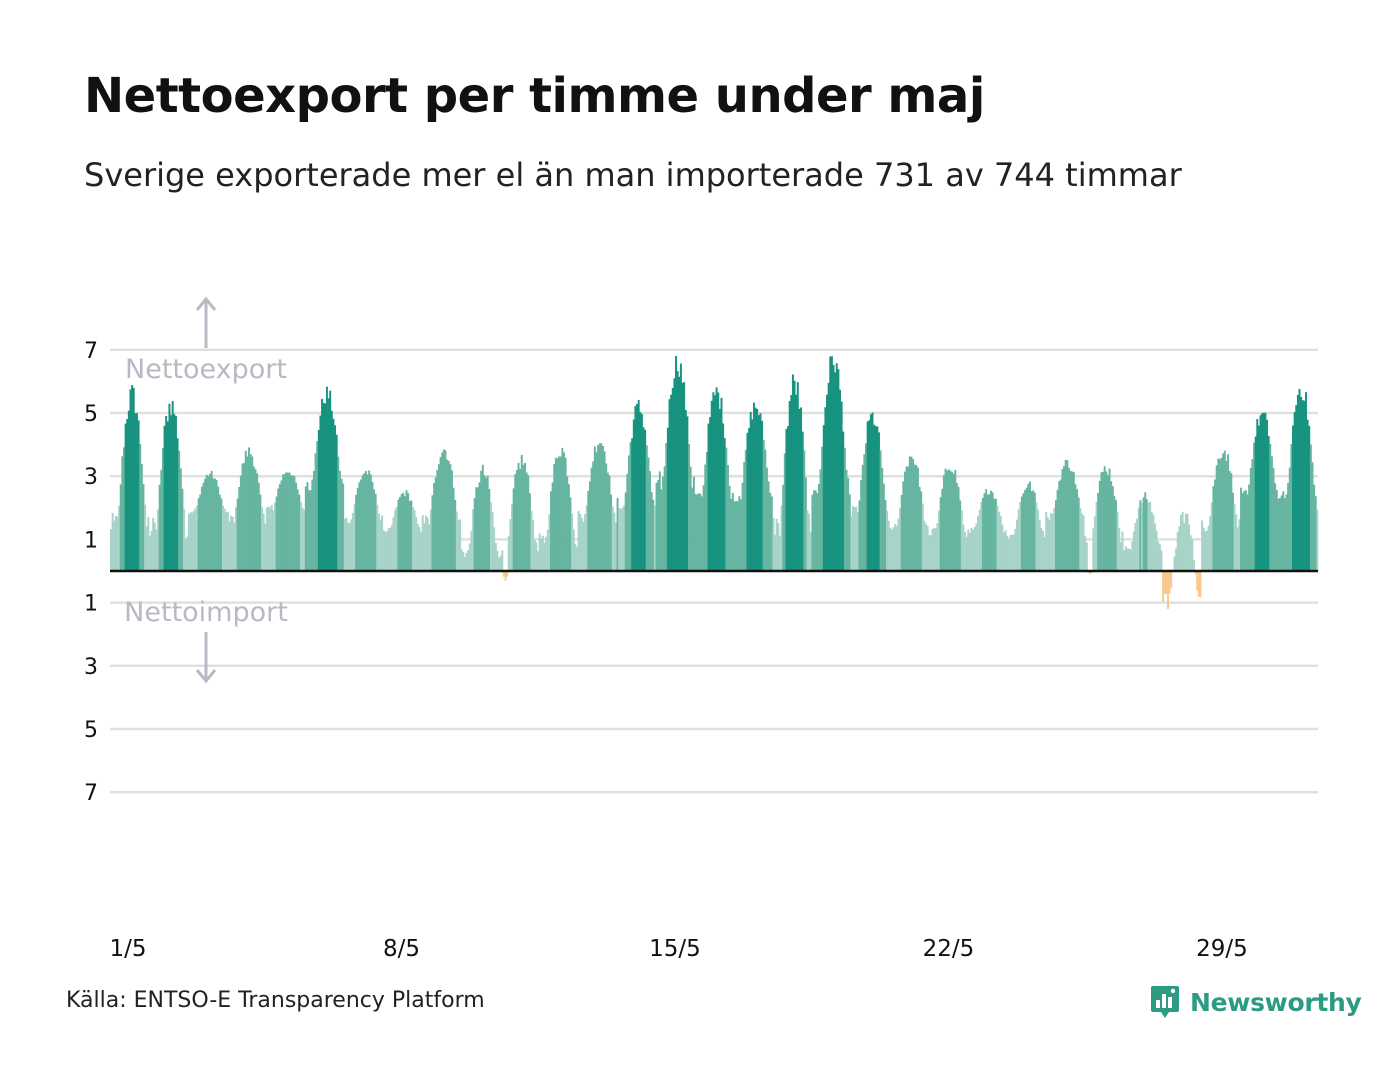  I want to click on brand-name: Newsworthy, so click(1276, 1002).